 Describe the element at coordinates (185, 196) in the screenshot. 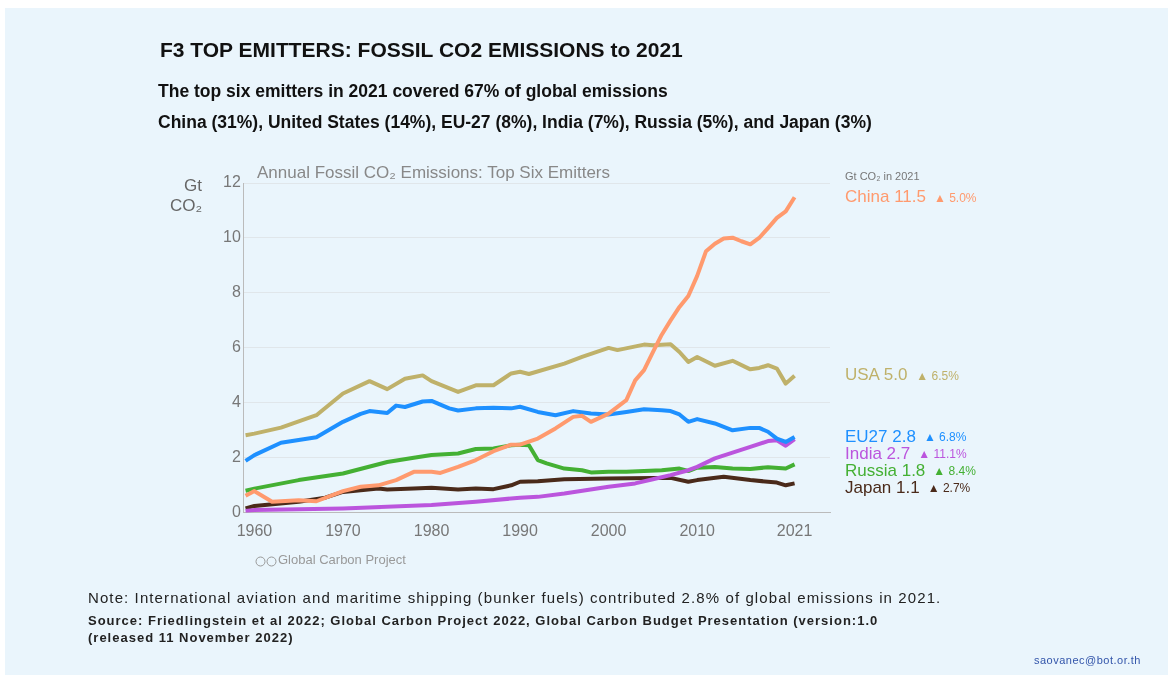

I see `y-axis-title: Gt CO₂` at that location.